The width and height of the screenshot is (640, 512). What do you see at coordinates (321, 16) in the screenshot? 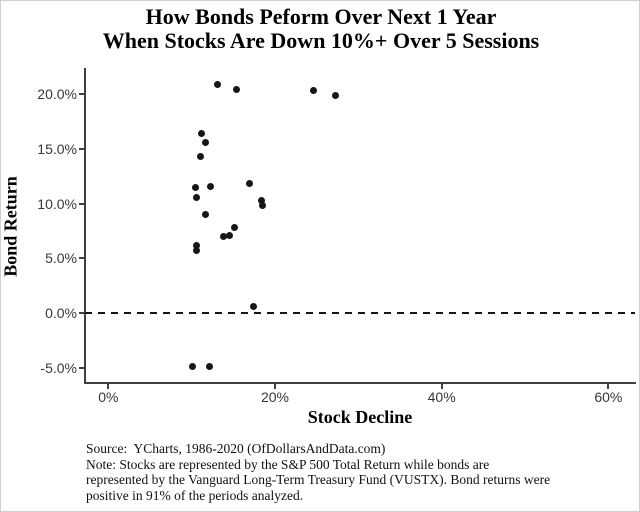
I see `chart-title-line1: How Bonds Peform Over Next 1 Year` at bounding box center [321, 16].